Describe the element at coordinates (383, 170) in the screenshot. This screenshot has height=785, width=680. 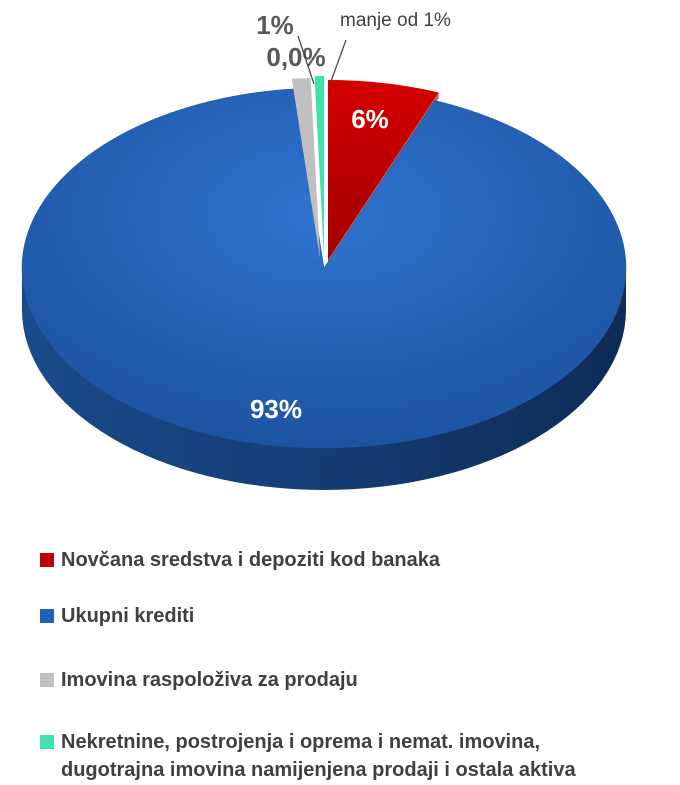
I see `slice-cash` at that location.